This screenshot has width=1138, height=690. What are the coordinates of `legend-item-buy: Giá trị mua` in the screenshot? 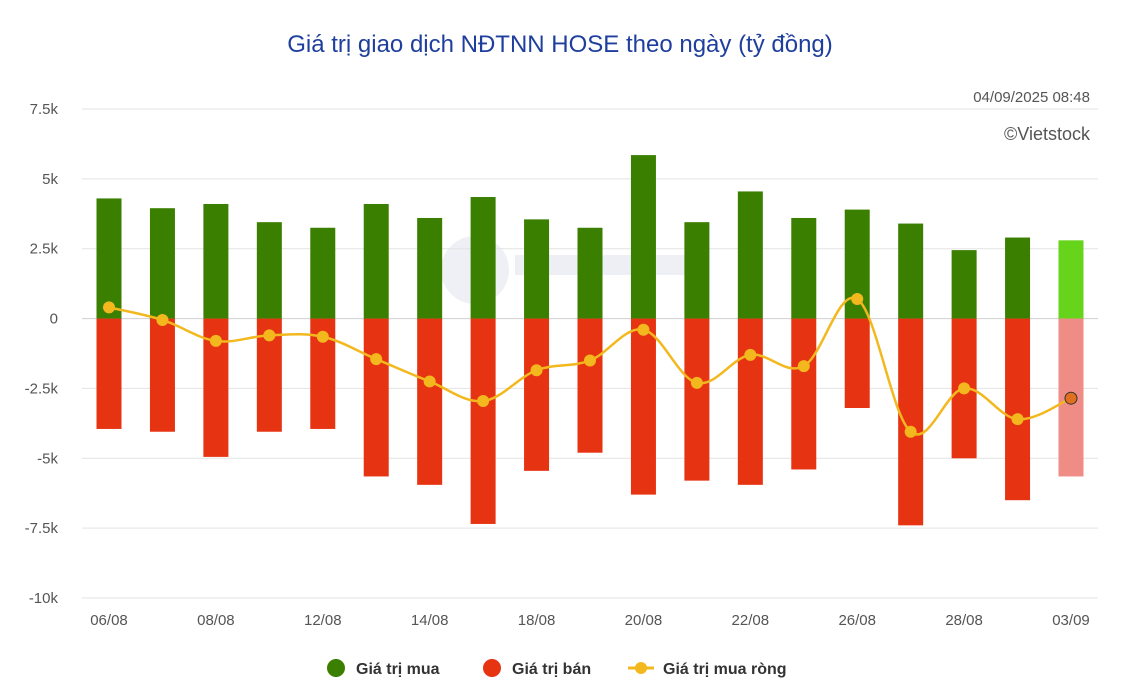 It's located at (383, 668).